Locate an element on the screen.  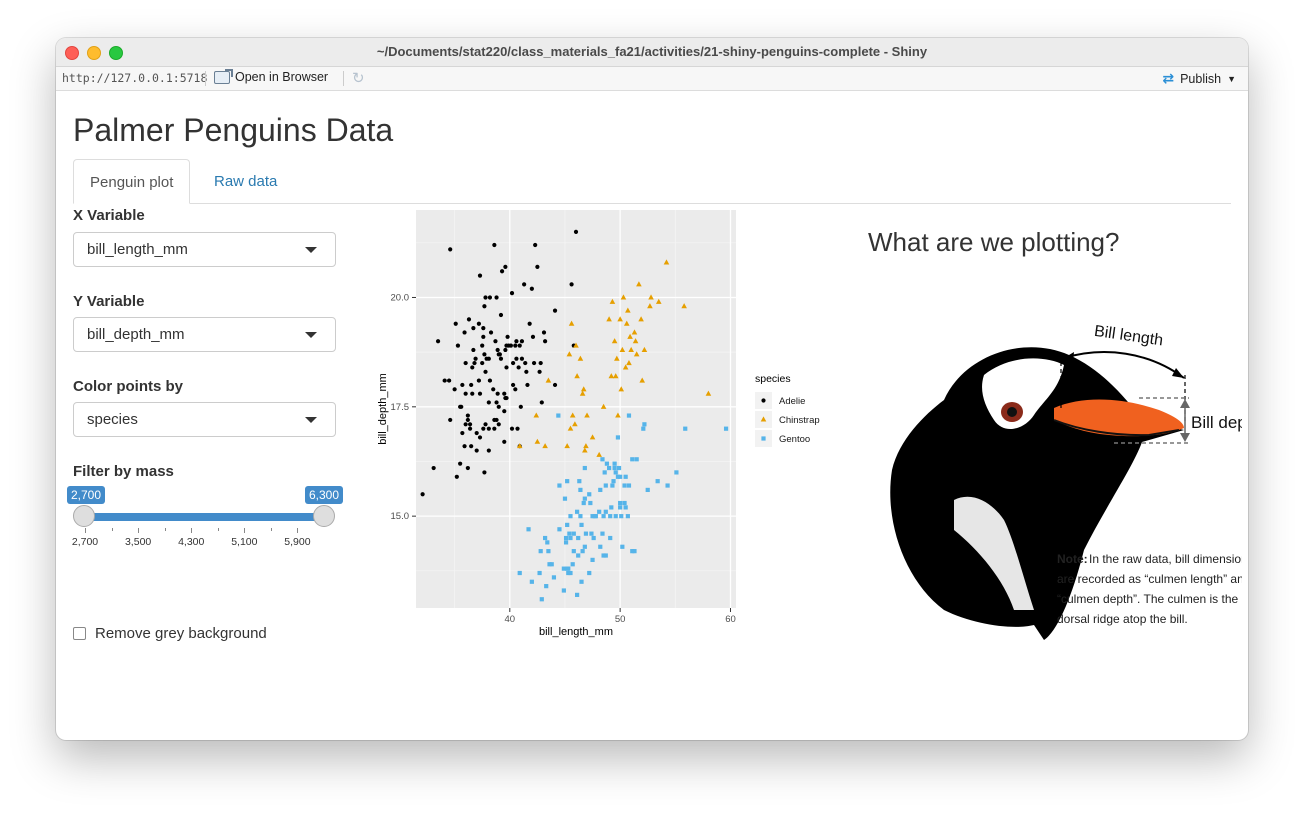
mass-filter-label: Filter by mass is located at coordinates (123, 471).